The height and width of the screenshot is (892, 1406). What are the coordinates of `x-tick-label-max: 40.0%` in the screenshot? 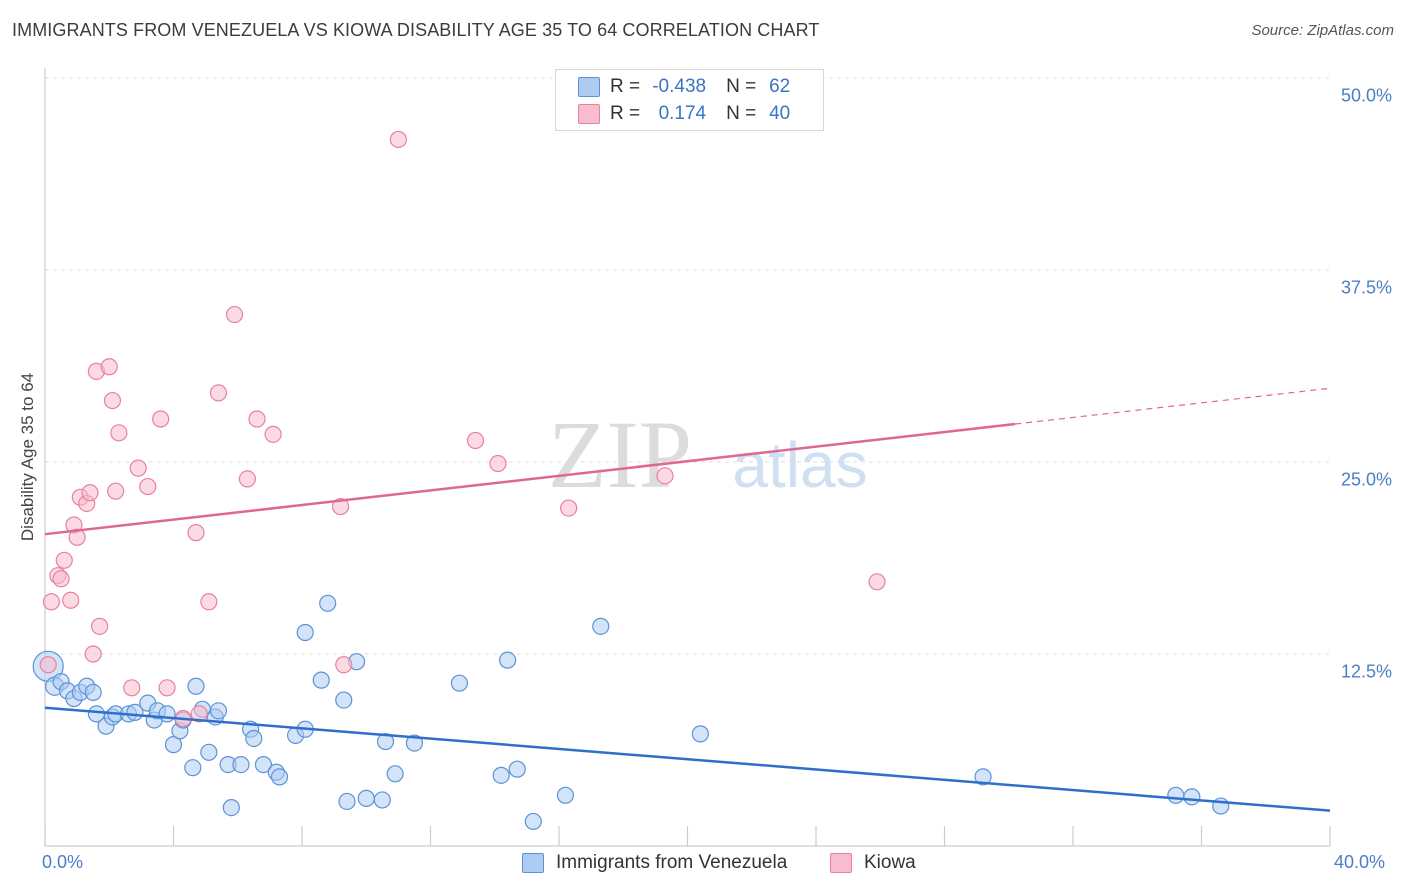 It's located at (1360, 862).